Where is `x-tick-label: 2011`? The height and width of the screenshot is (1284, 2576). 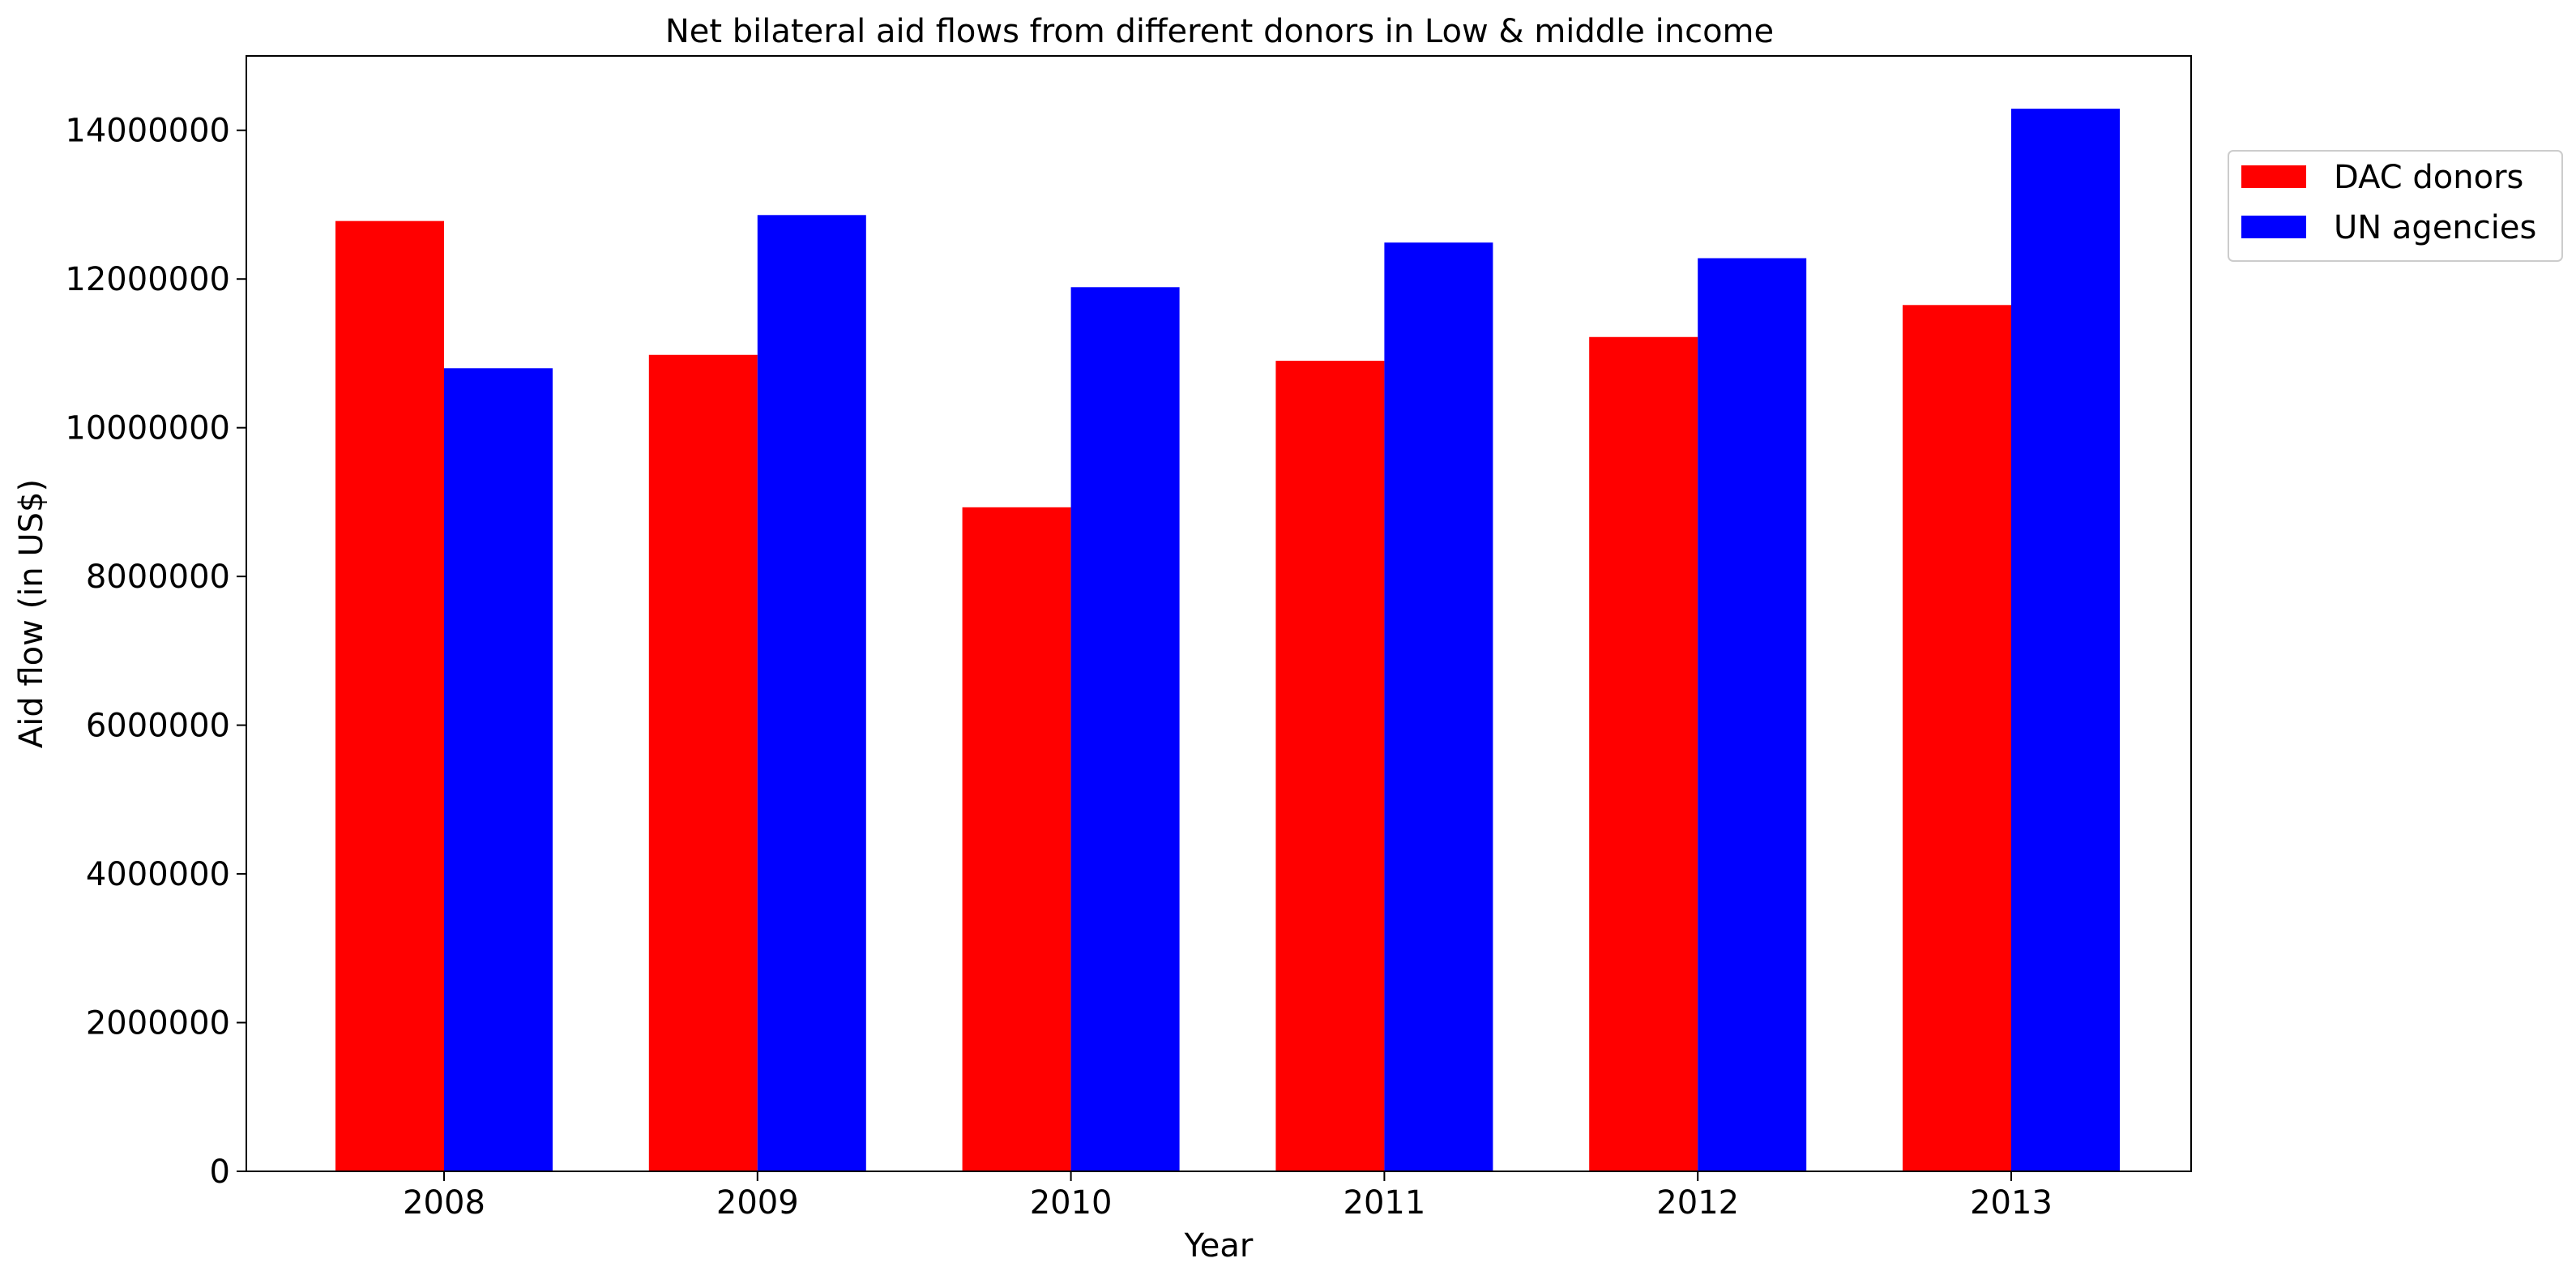
x-tick-label: 2011 is located at coordinates (1385, 1203).